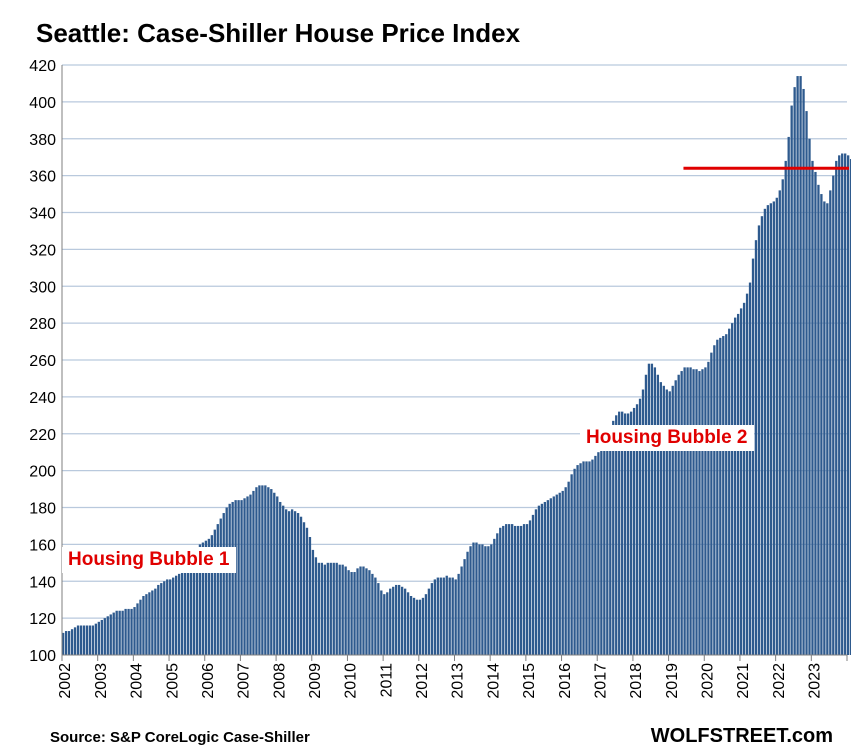 The height and width of the screenshot is (755, 851). I want to click on y-tick-label: 240, so click(42, 398).